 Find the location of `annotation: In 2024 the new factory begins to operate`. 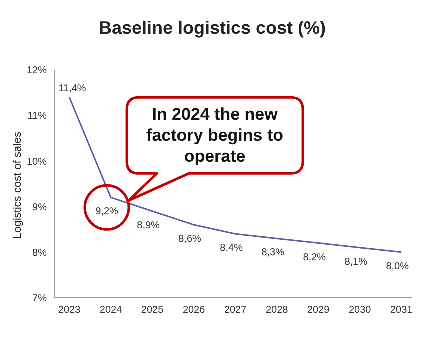

annotation: In 2024 the new factory begins to operate is located at coordinates (215, 136).